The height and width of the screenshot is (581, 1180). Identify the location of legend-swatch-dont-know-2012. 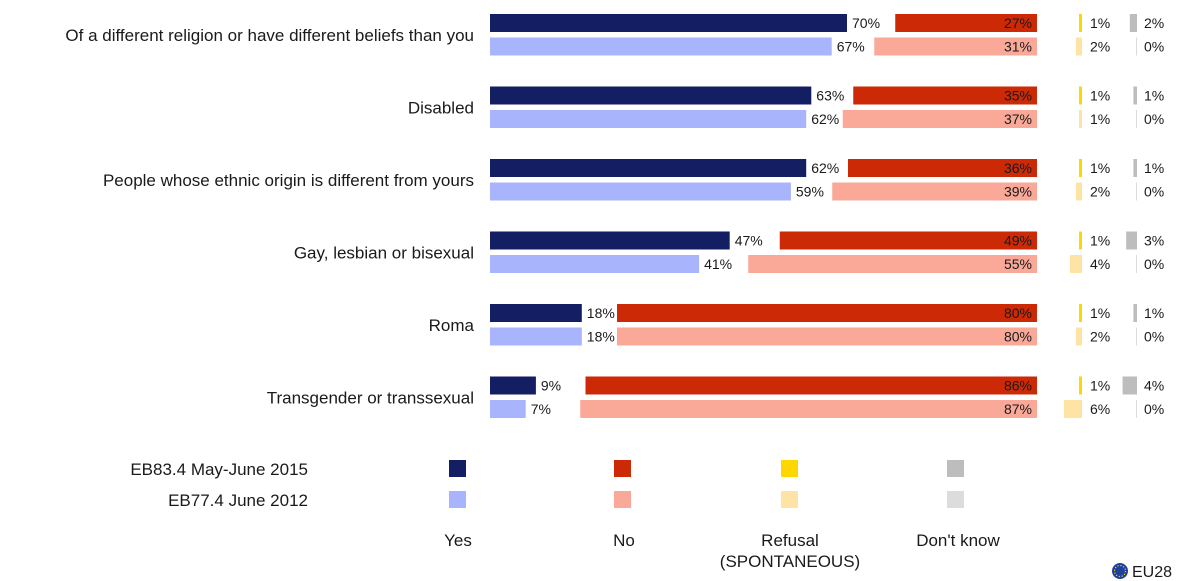
(955, 499).